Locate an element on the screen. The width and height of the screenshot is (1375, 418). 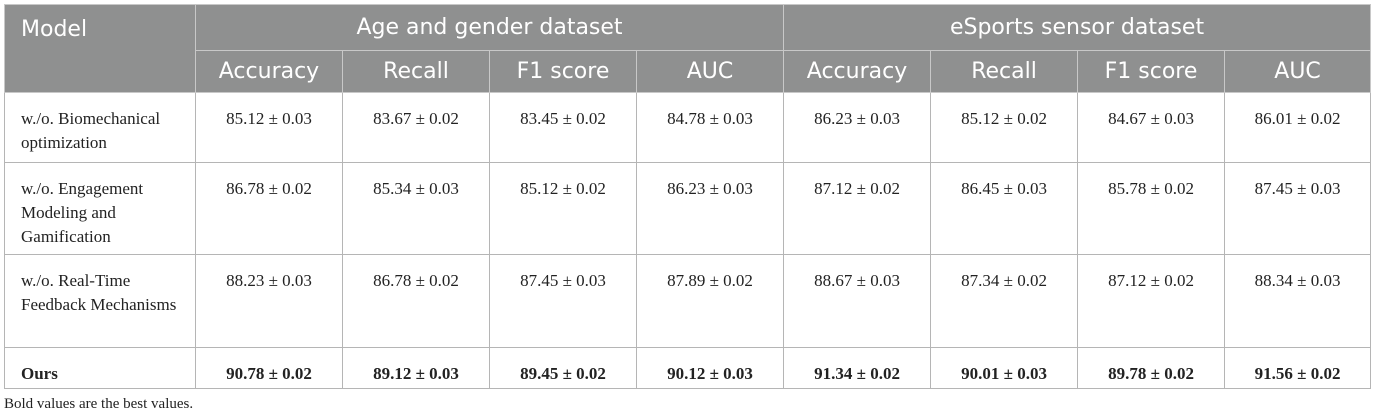
cell: 83.67 ± 0.02 is located at coordinates (416, 127).